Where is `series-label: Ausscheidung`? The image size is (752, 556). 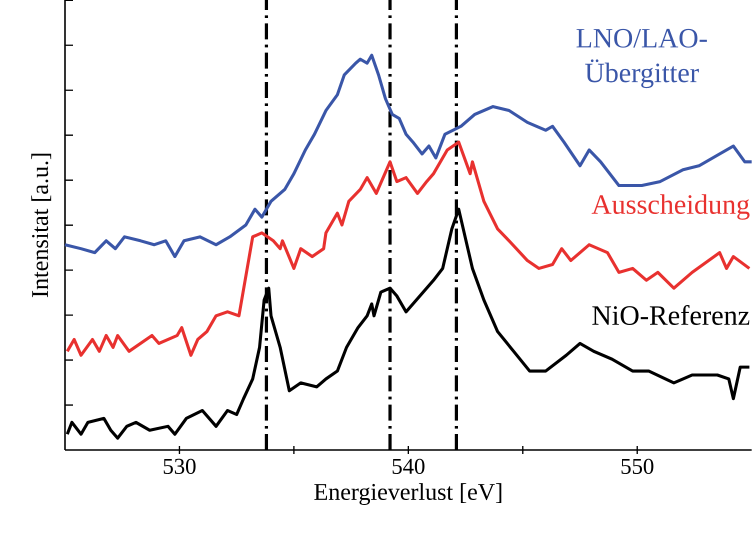 series-label: Ausscheidung is located at coordinates (671, 207).